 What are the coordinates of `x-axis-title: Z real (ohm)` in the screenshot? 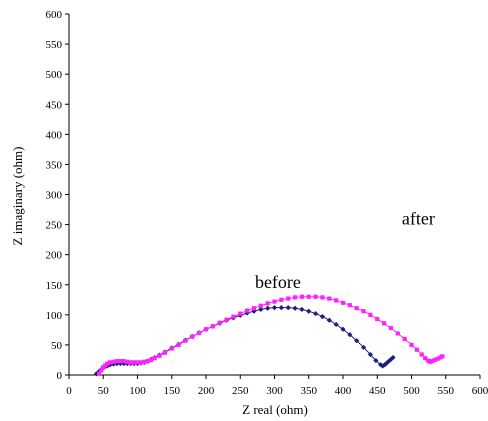 It's located at (275, 409).